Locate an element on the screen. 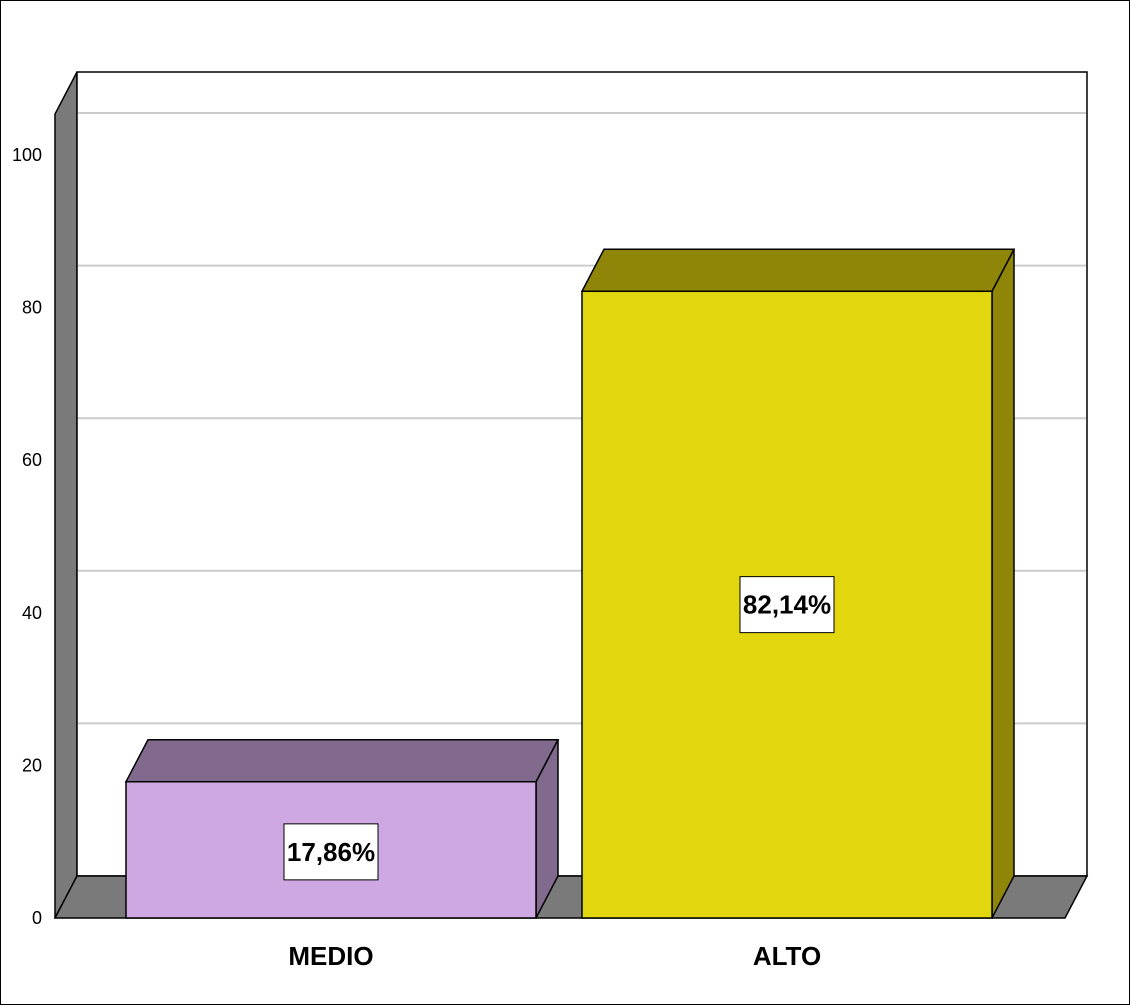 This screenshot has width=1130, height=1005. y-tick-label: 100 is located at coordinates (27, 155).